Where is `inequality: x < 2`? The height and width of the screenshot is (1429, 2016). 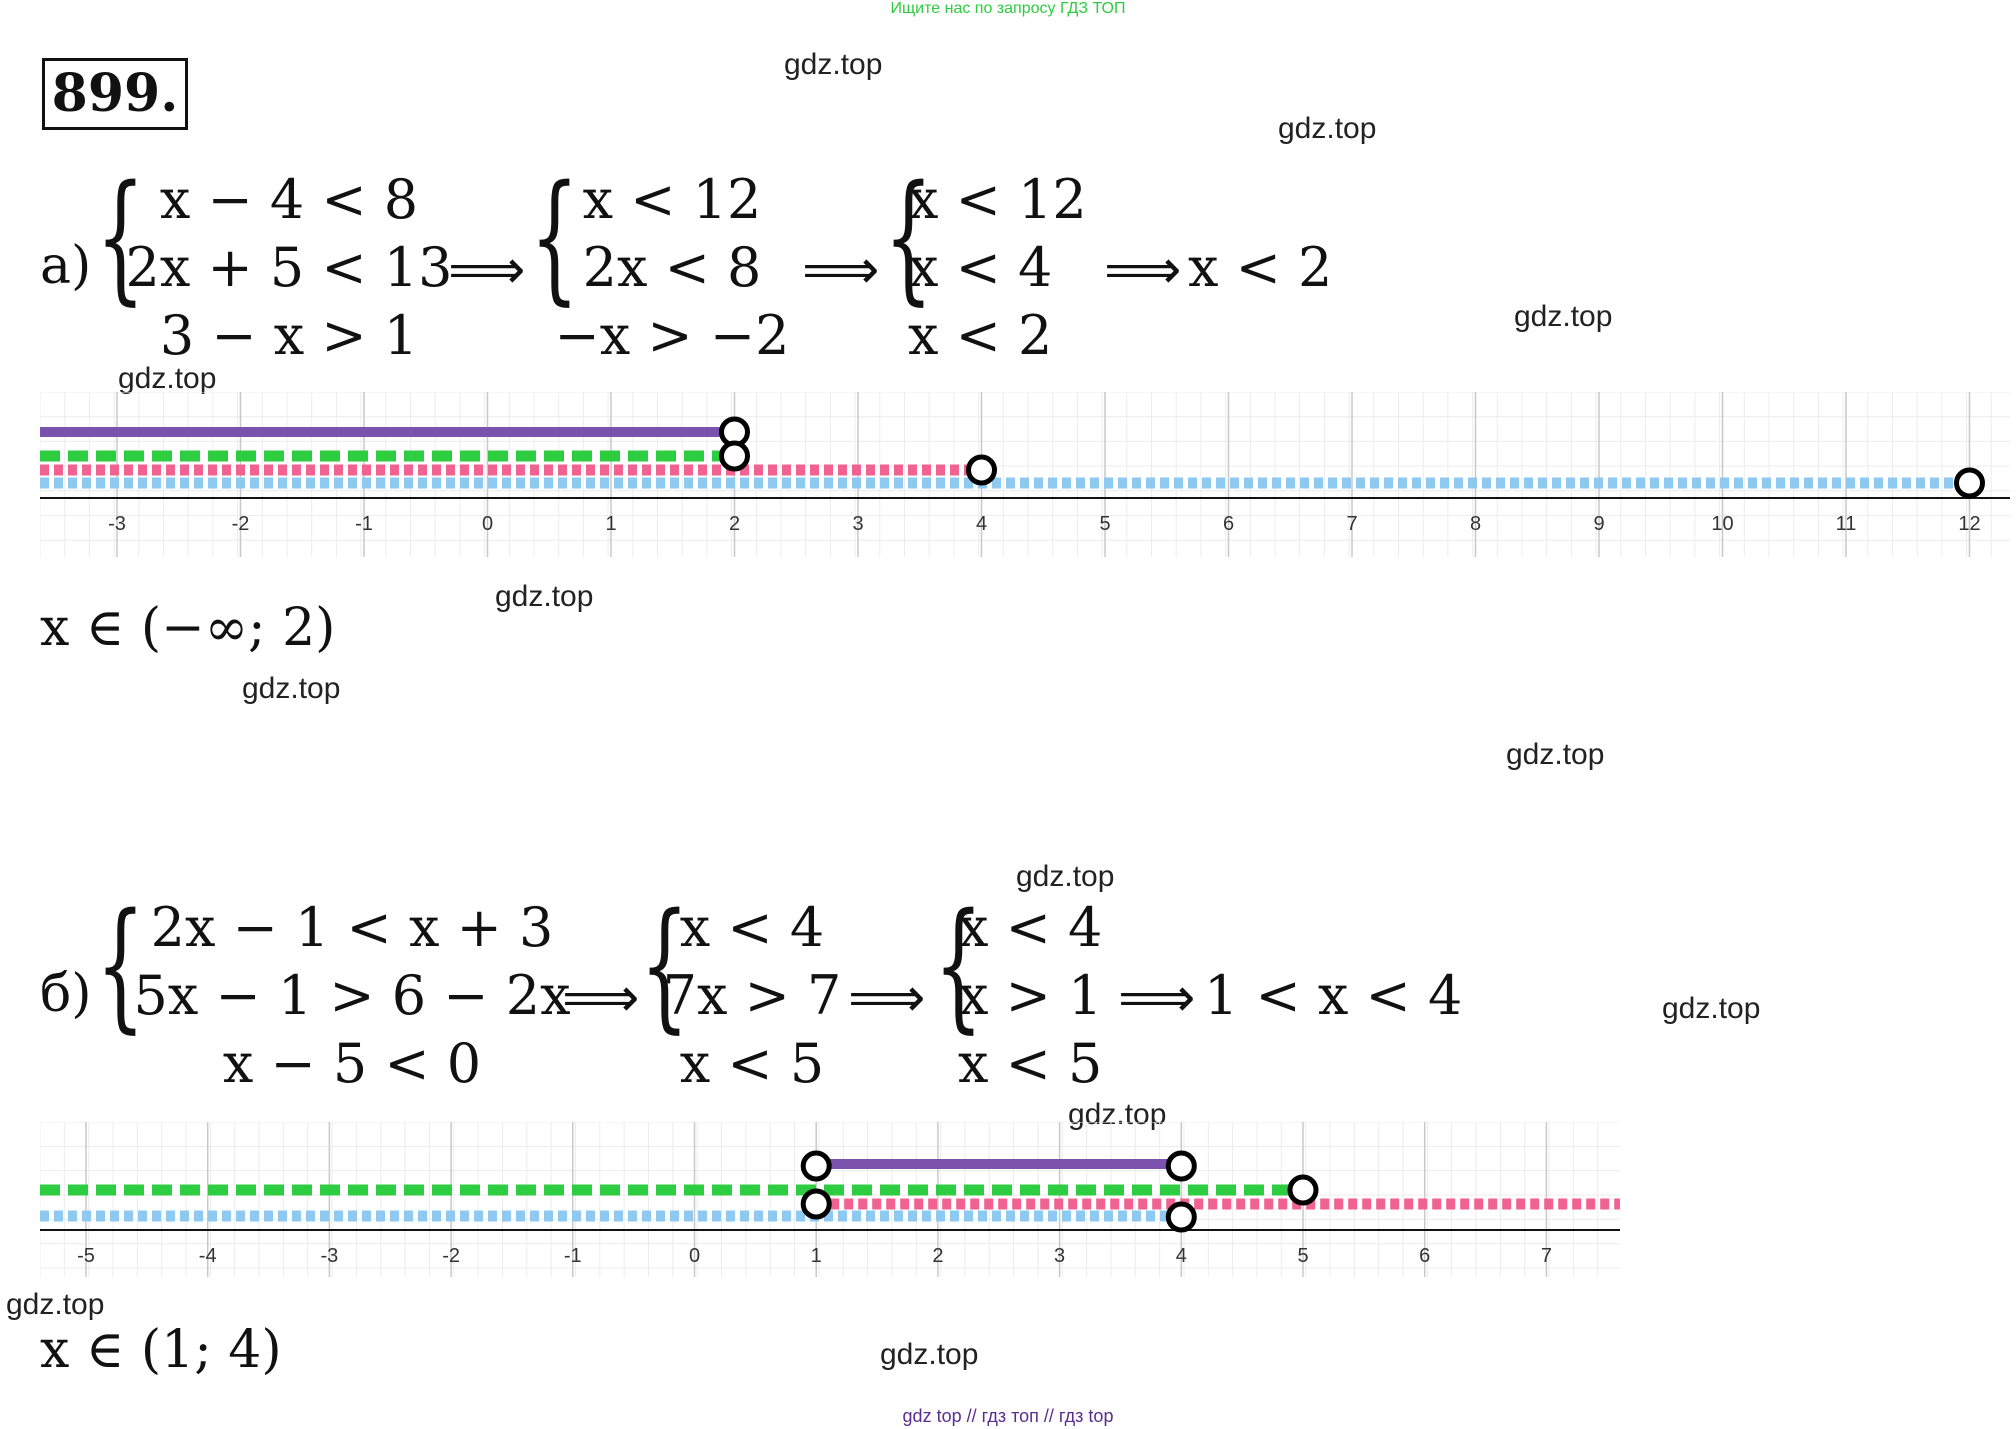
inequality: x < 2 is located at coordinates (980, 335).